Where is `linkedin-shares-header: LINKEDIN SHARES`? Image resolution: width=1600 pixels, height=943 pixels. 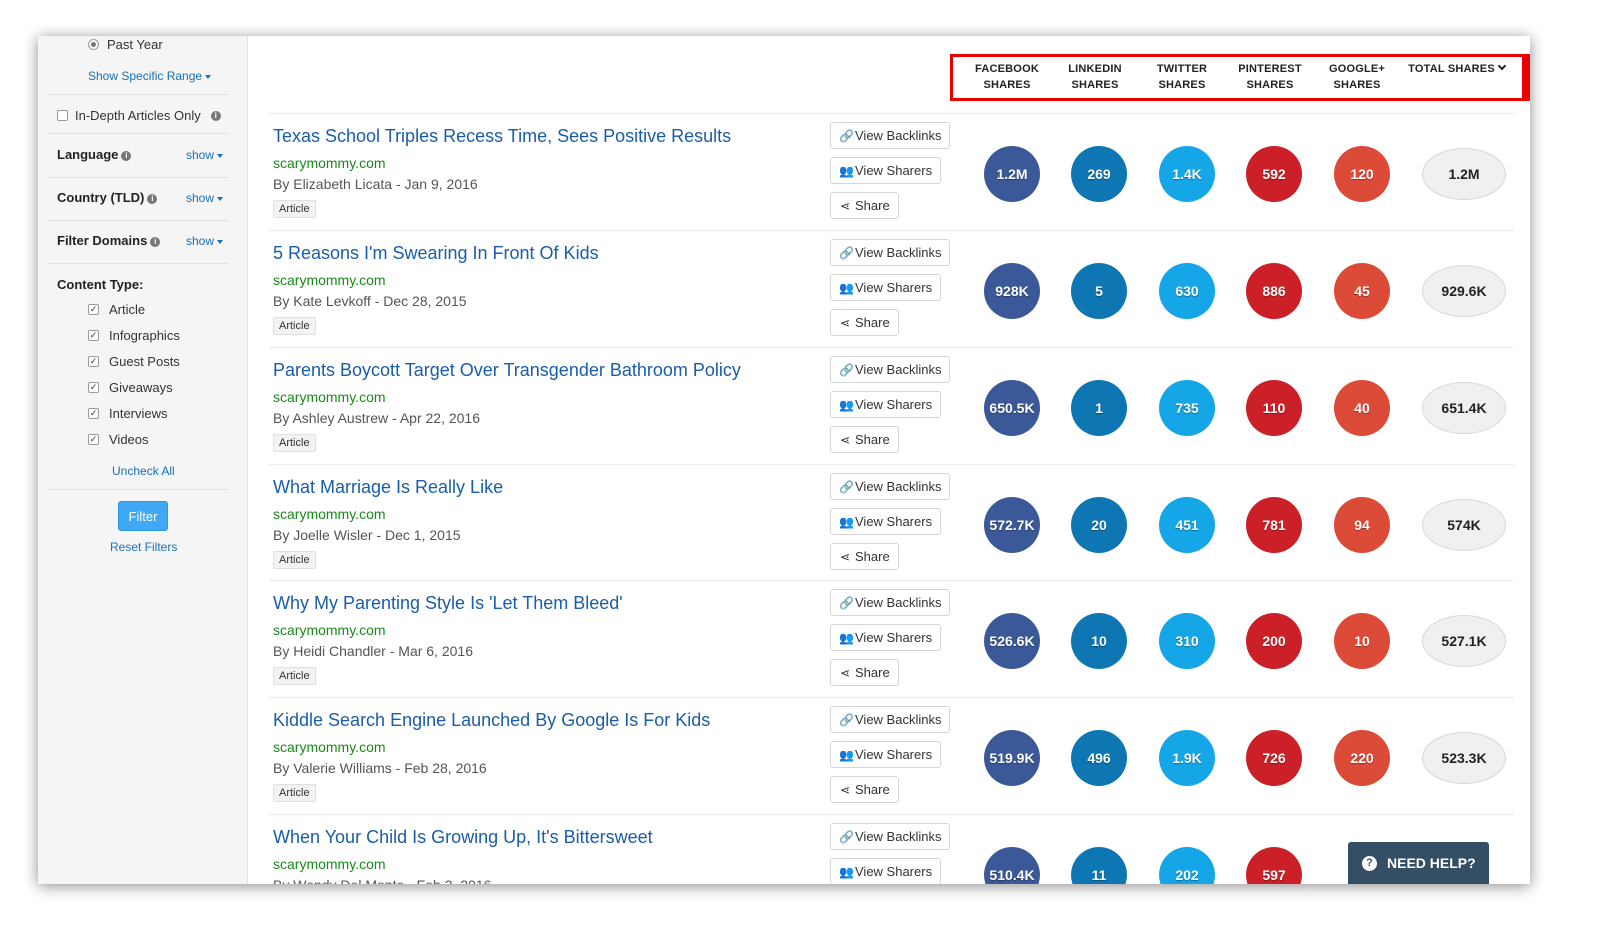
linkedin-shares-header: LINKEDIN SHARES is located at coordinates (1095, 77).